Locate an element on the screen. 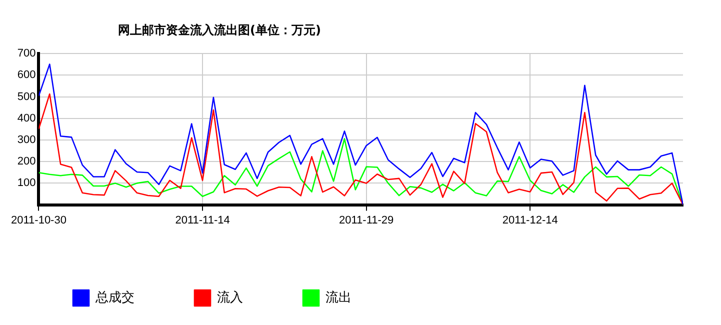 The image size is (721, 325). y-tick-label: 700 is located at coordinates (26, 54).